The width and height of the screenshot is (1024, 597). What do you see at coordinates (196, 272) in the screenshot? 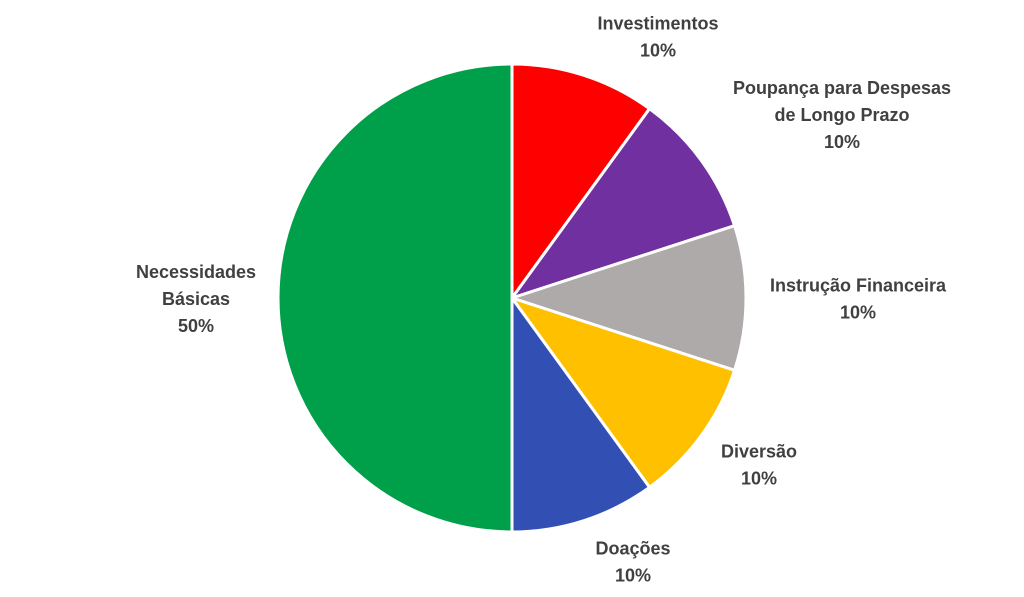
I see `slice-label: Necessidades` at bounding box center [196, 272].